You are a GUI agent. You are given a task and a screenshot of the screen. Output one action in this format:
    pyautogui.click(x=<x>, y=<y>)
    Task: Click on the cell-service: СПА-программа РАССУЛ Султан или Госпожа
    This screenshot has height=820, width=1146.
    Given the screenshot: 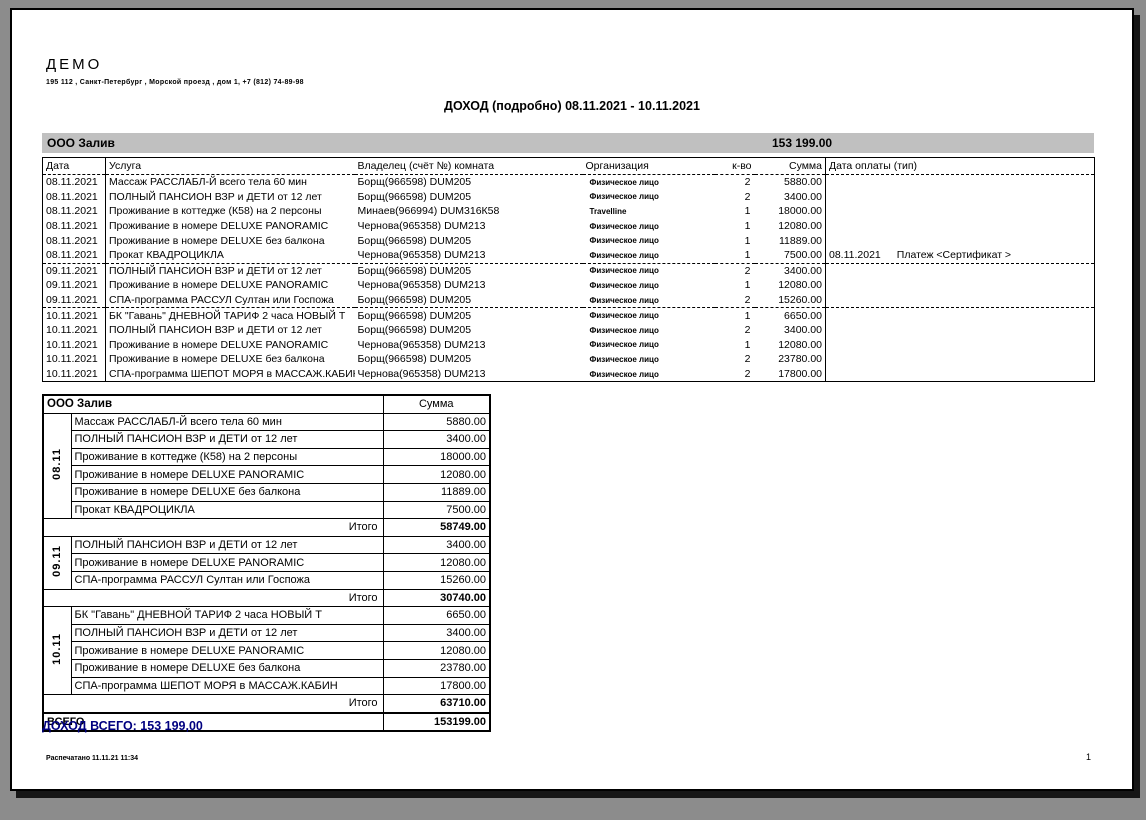 What is the action you would take?
    pyautogui.click(x=230, y=300)
    